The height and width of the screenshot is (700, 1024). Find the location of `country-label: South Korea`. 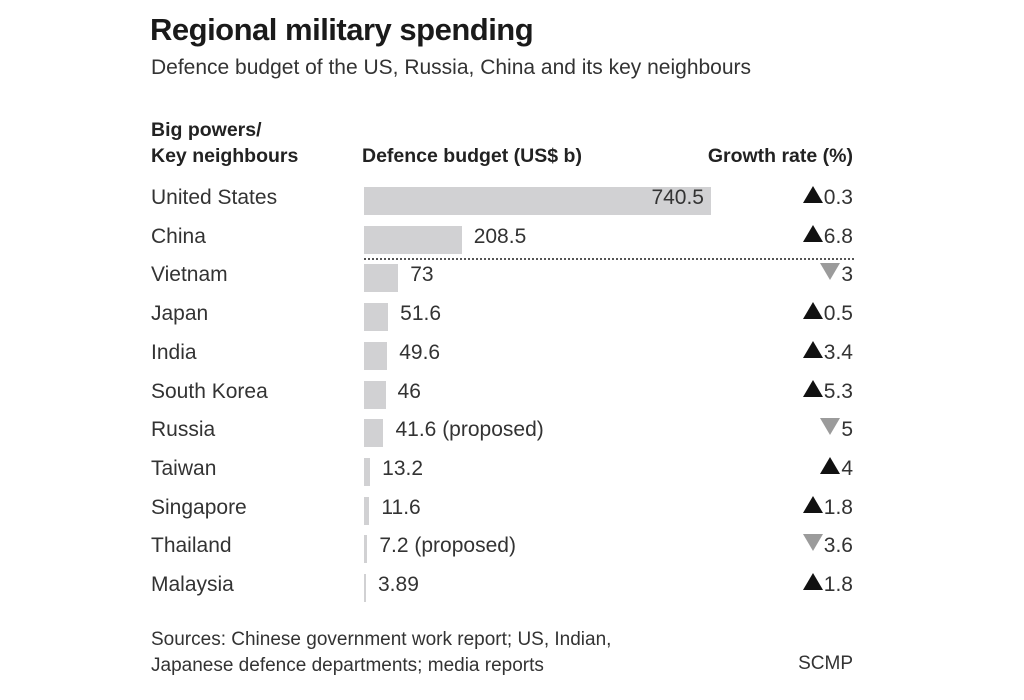

country-label: South Korea is located at coordinates (209, 391).